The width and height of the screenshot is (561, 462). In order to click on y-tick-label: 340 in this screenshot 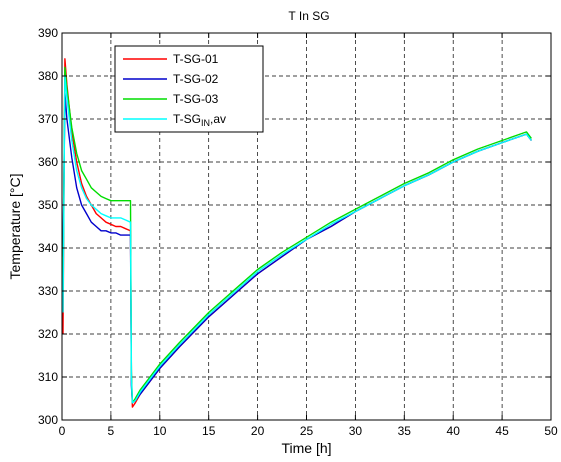, I will do `click(48, 248)`.